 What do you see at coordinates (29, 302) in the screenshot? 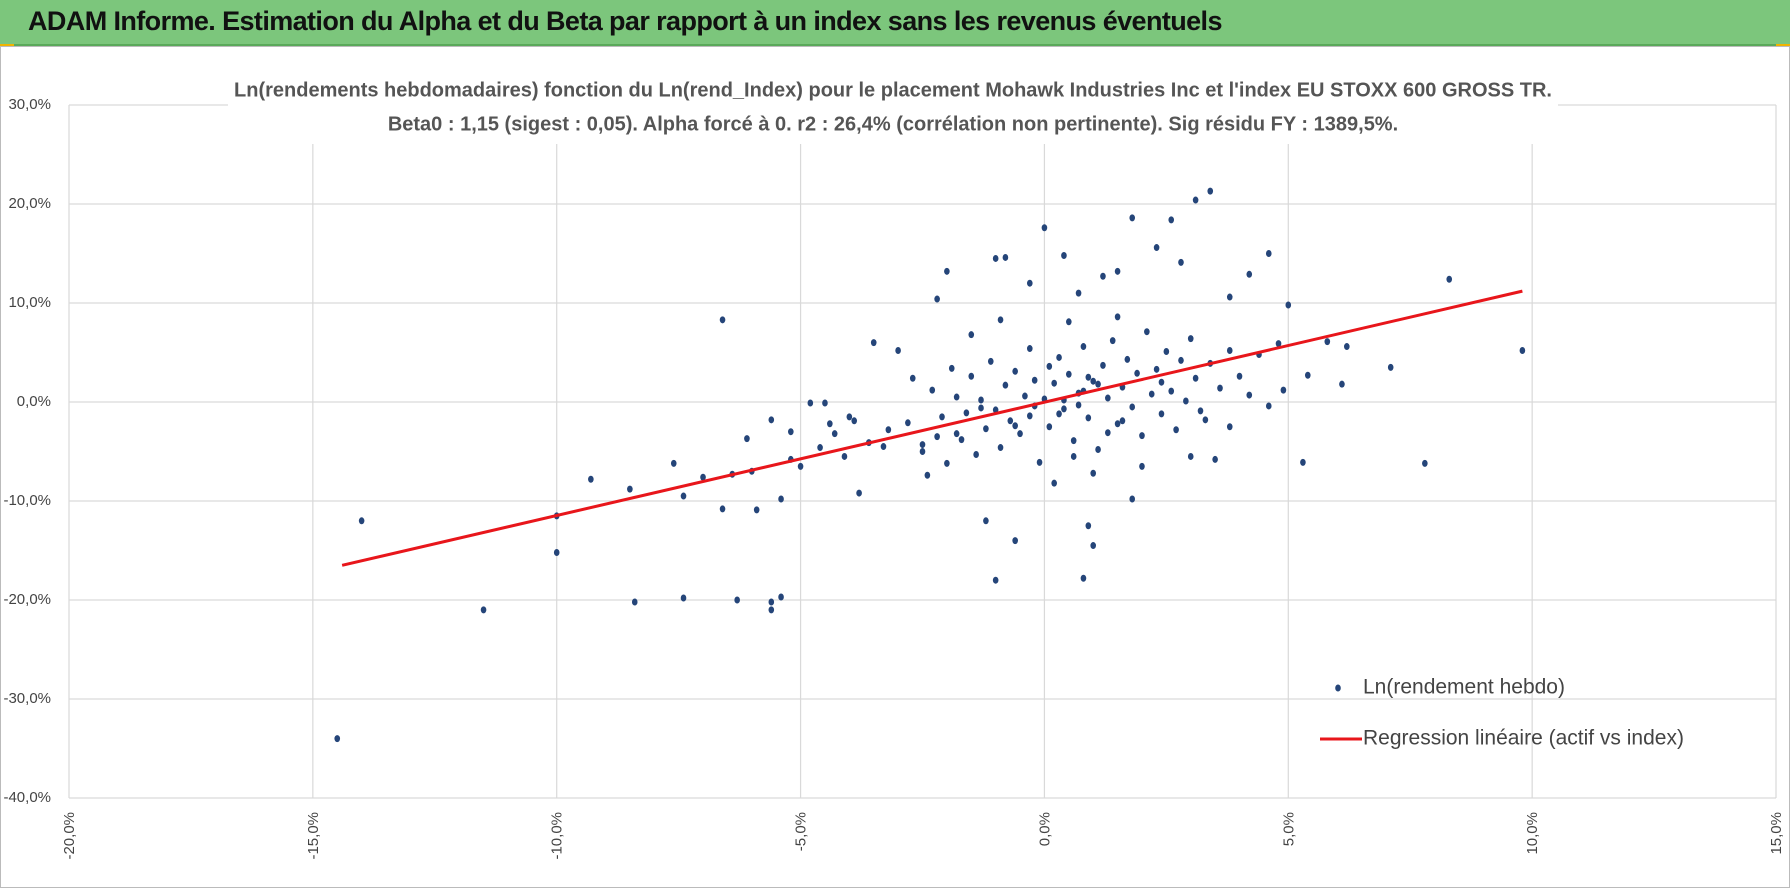
I see `y-tick-label: 10,0%` at bounding box center [29, 302].